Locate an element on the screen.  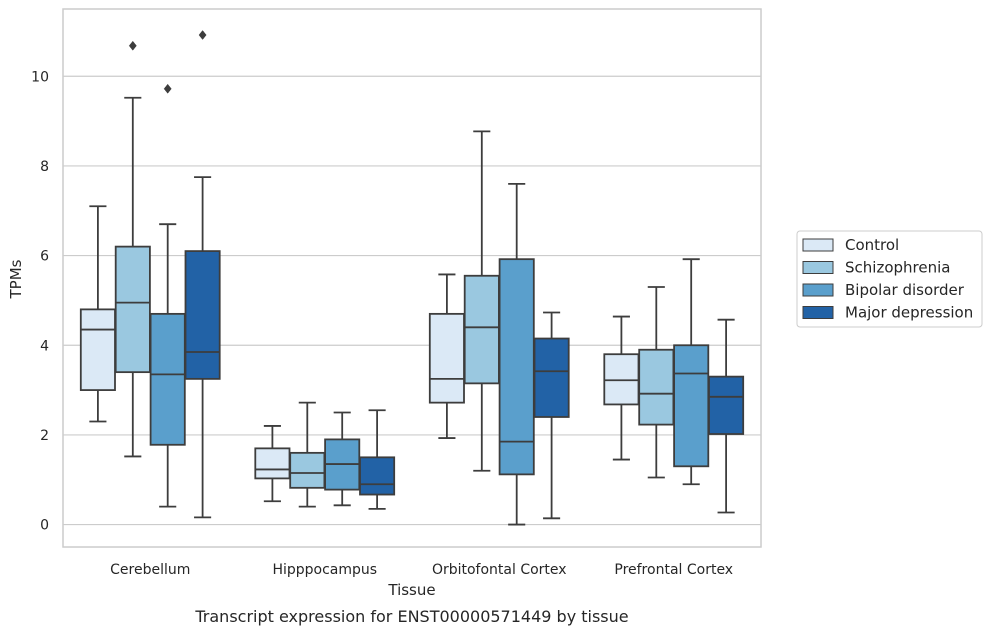
y-axis-label: TPMs is located at coordinates (16, 279).